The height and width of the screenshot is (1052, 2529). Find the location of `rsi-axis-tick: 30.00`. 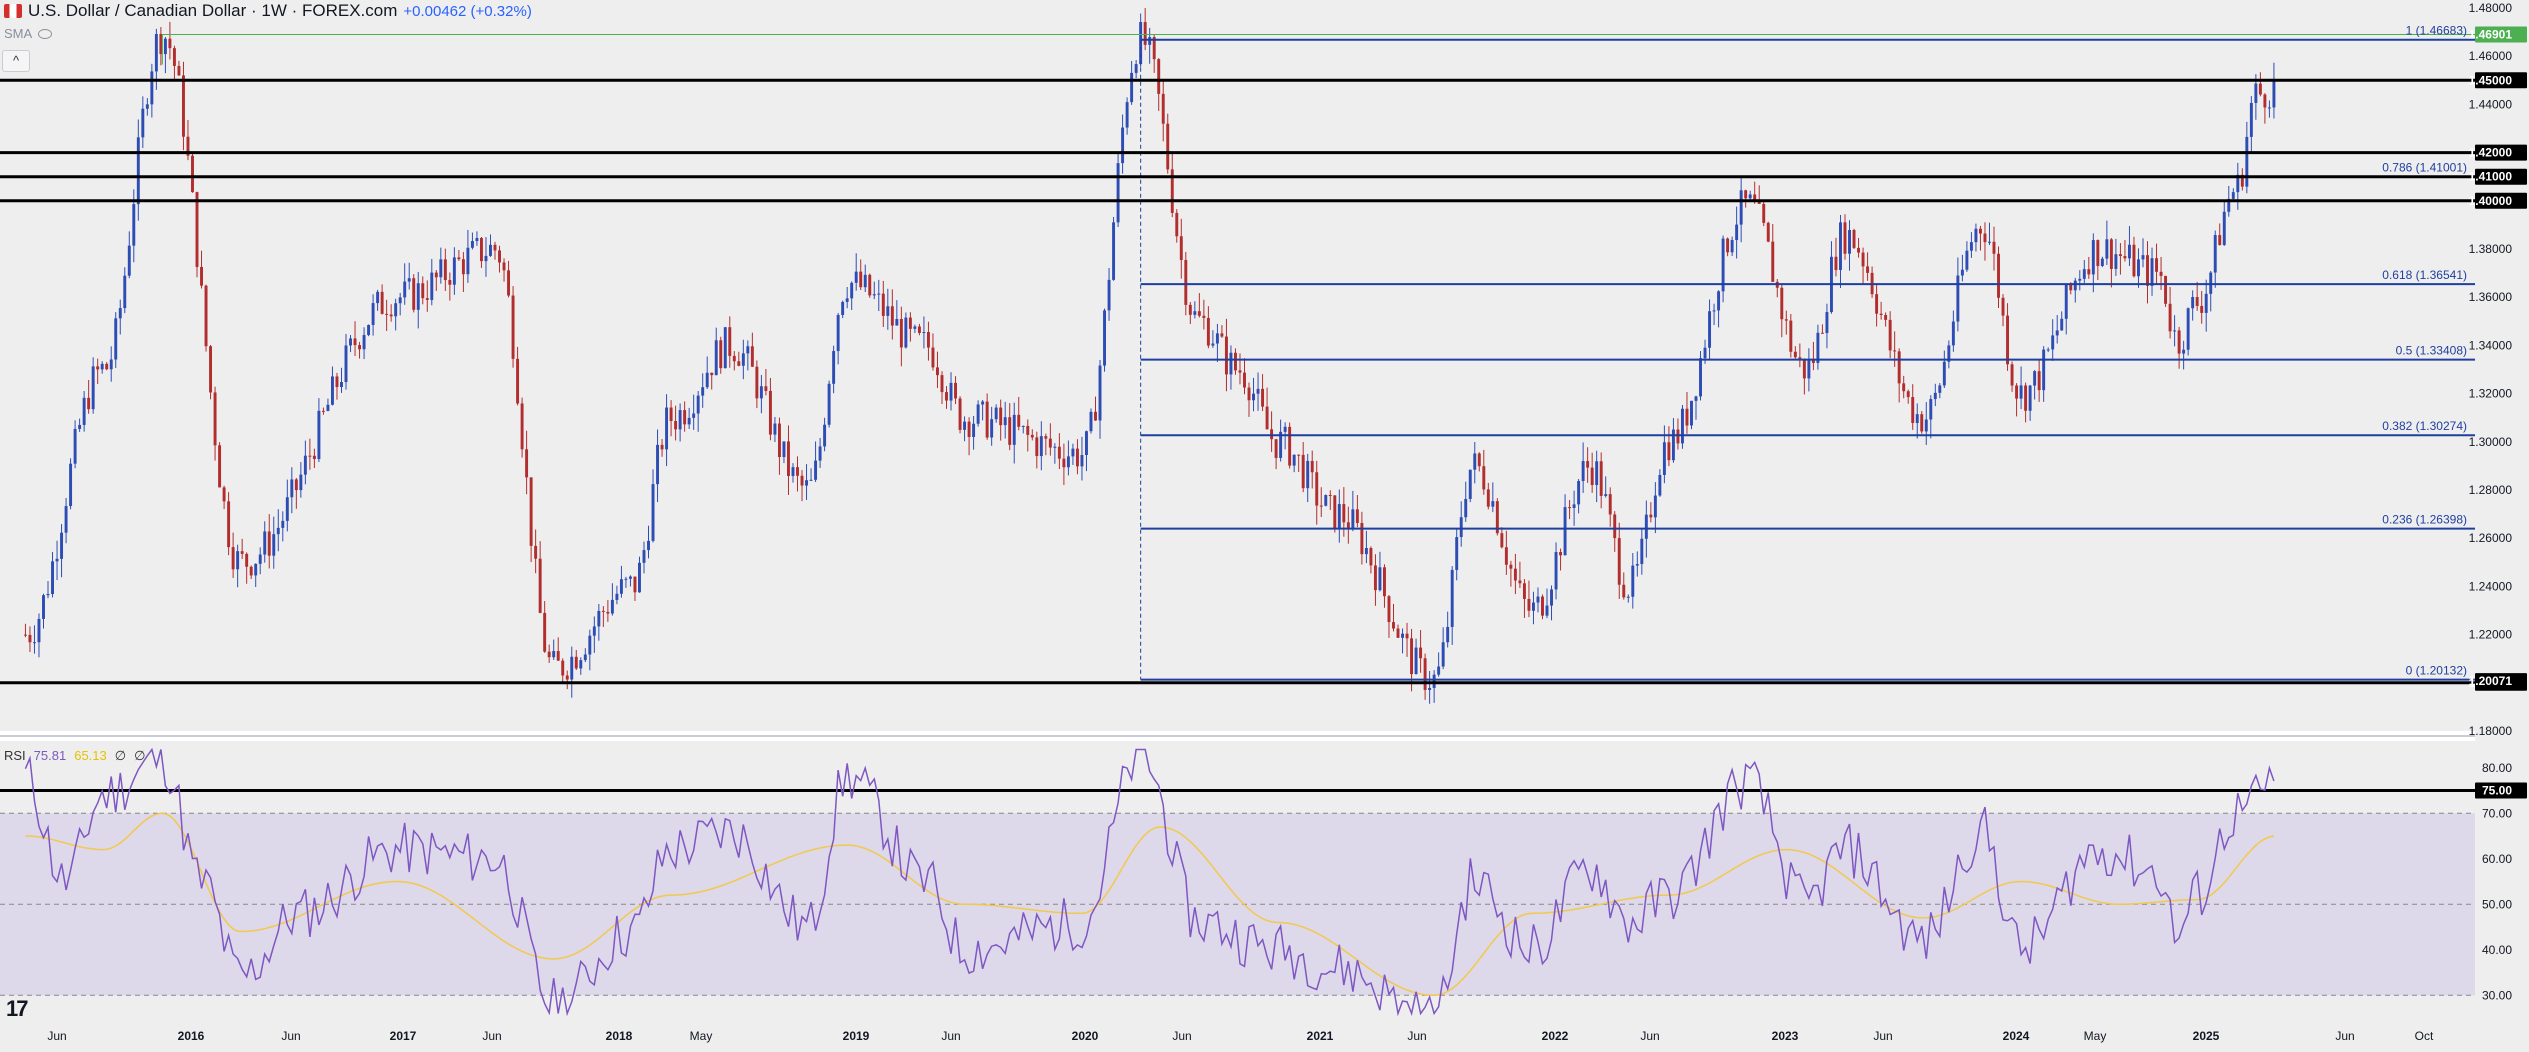

rsi-axis-tick: 30.00 is located at coordinates (2497, 995).